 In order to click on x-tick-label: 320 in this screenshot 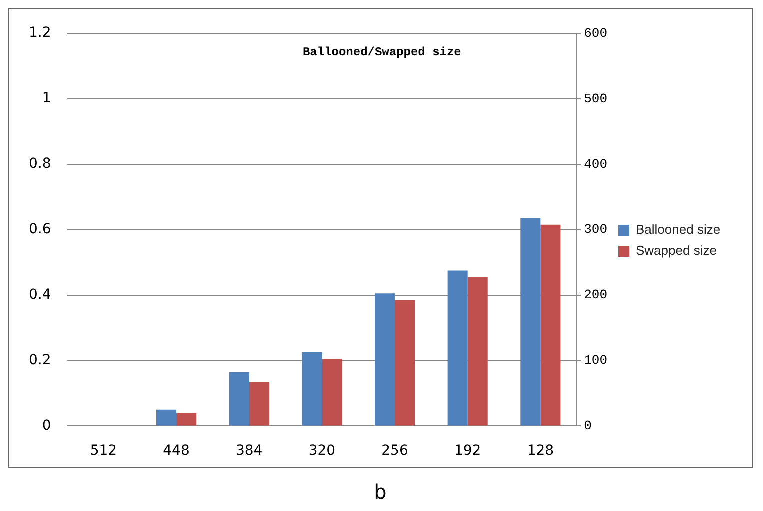, I will do `click(322, 451)`.